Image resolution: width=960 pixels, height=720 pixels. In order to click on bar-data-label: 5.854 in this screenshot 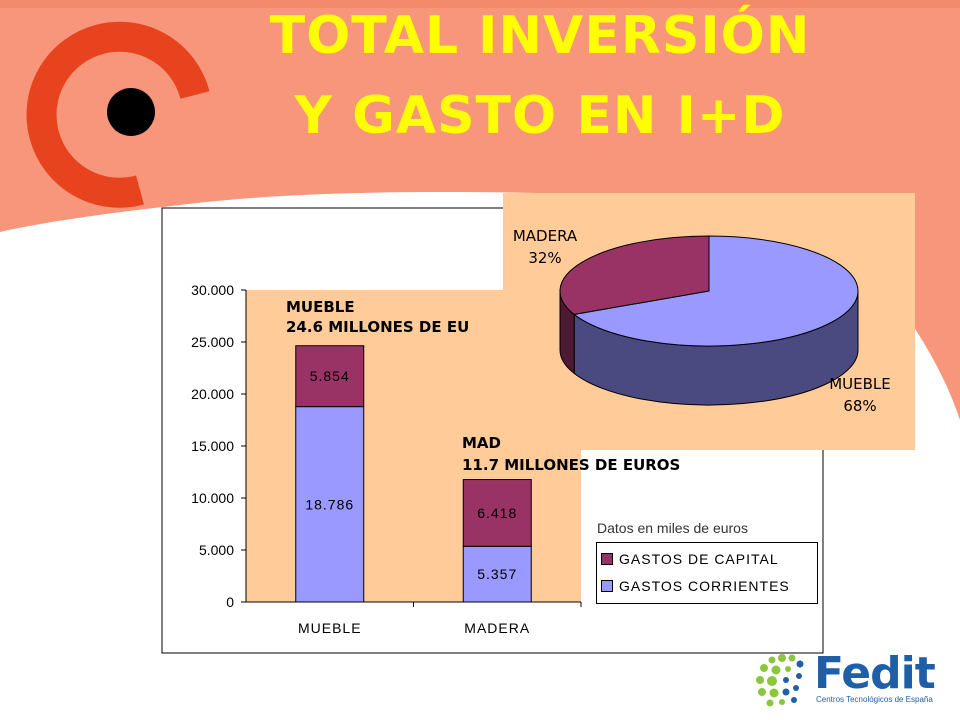, I will do `click(330, 376)`.